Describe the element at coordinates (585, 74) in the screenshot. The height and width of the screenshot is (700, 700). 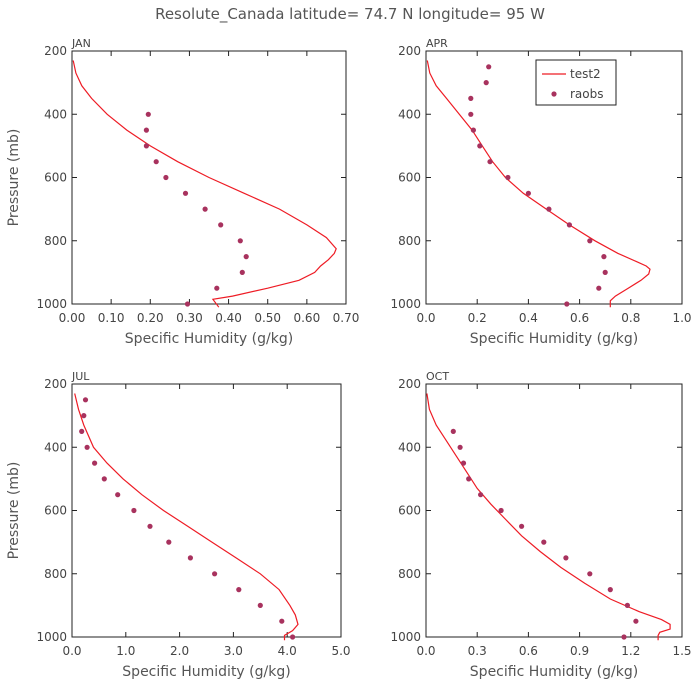
I see `legend-entry-label: test2` at that location.